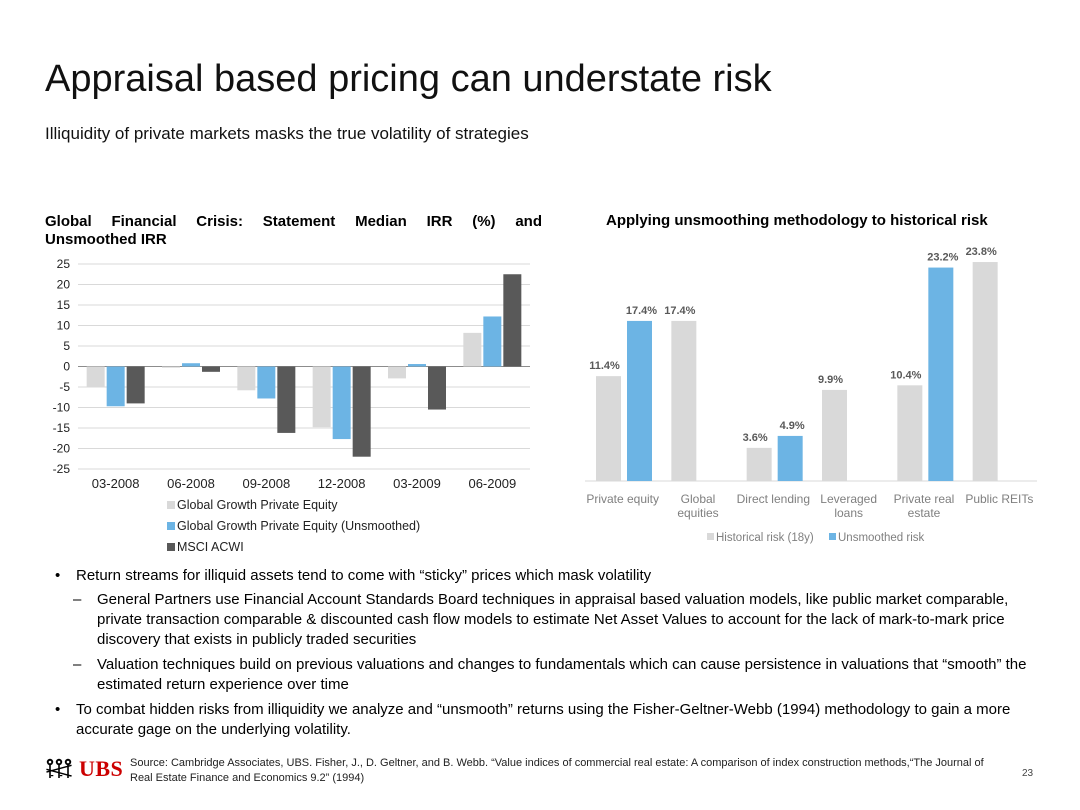  I want to click on y-tick-label: 15, so click(64, 305).